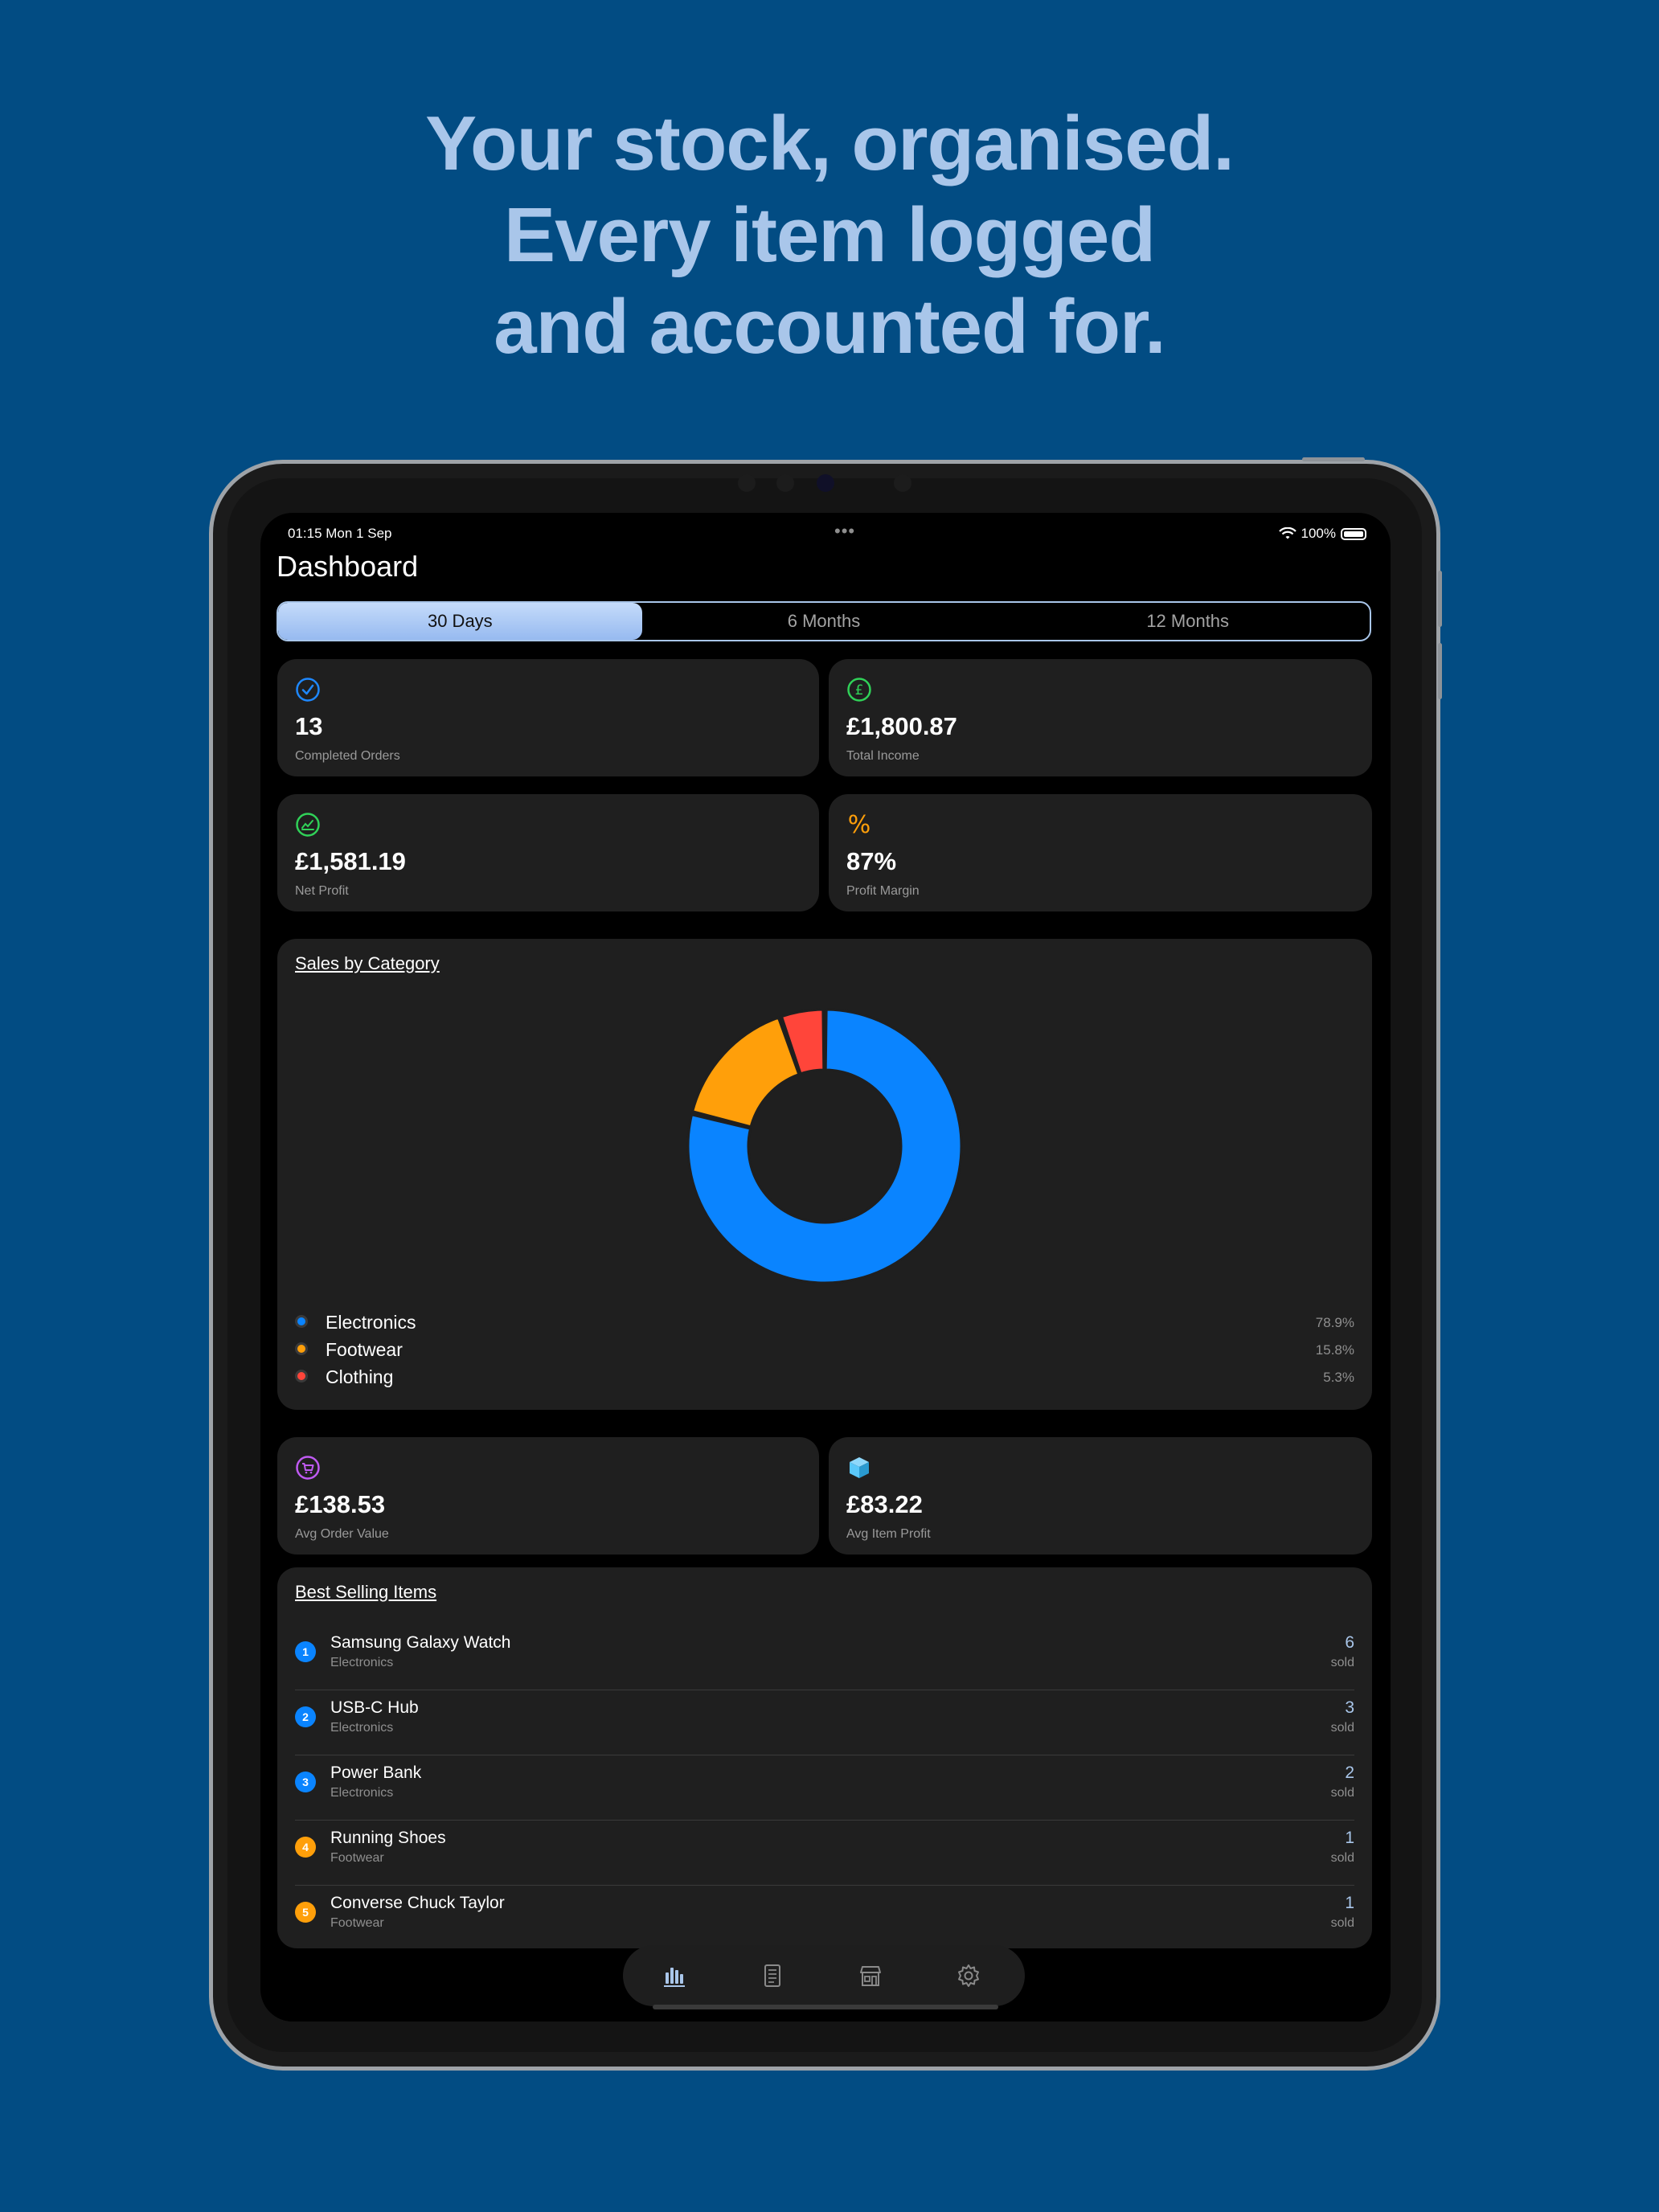  What do you see at coordinates (674, 1975) in the screenshot?
I see `bar-chart-icon` at bounding box center [674, 1975].